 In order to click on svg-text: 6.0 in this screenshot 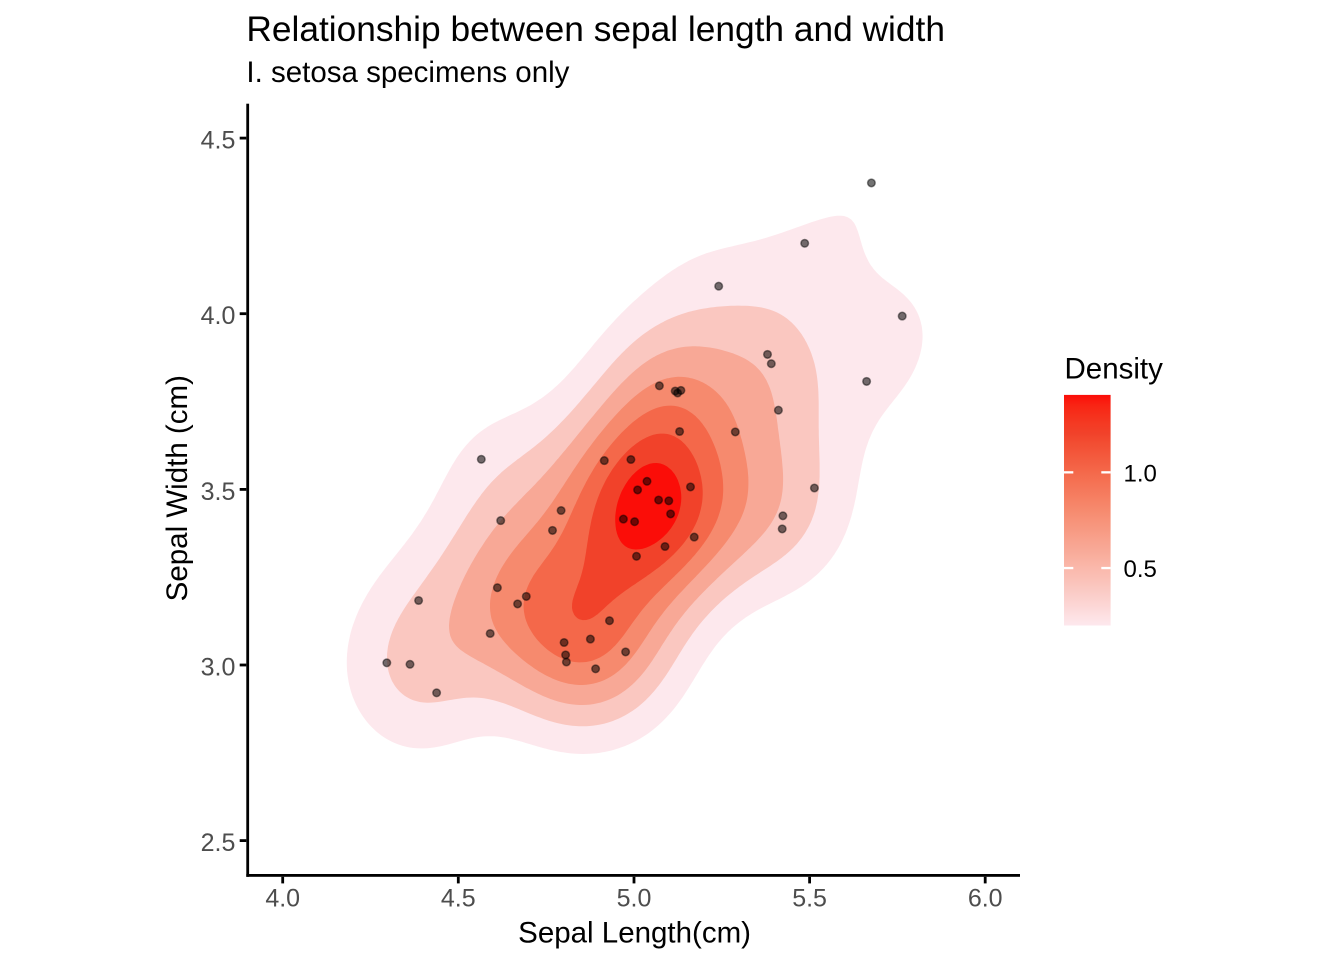, I will do `click(985, 899)`.